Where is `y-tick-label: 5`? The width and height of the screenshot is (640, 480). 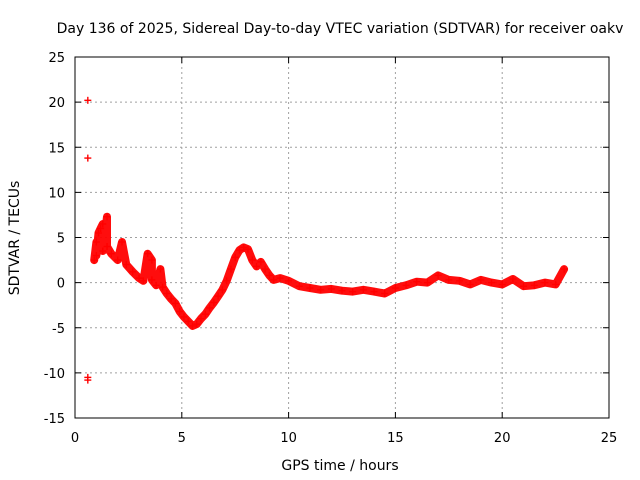
y-tick-label: 5 is located at coordinates (61, 239).